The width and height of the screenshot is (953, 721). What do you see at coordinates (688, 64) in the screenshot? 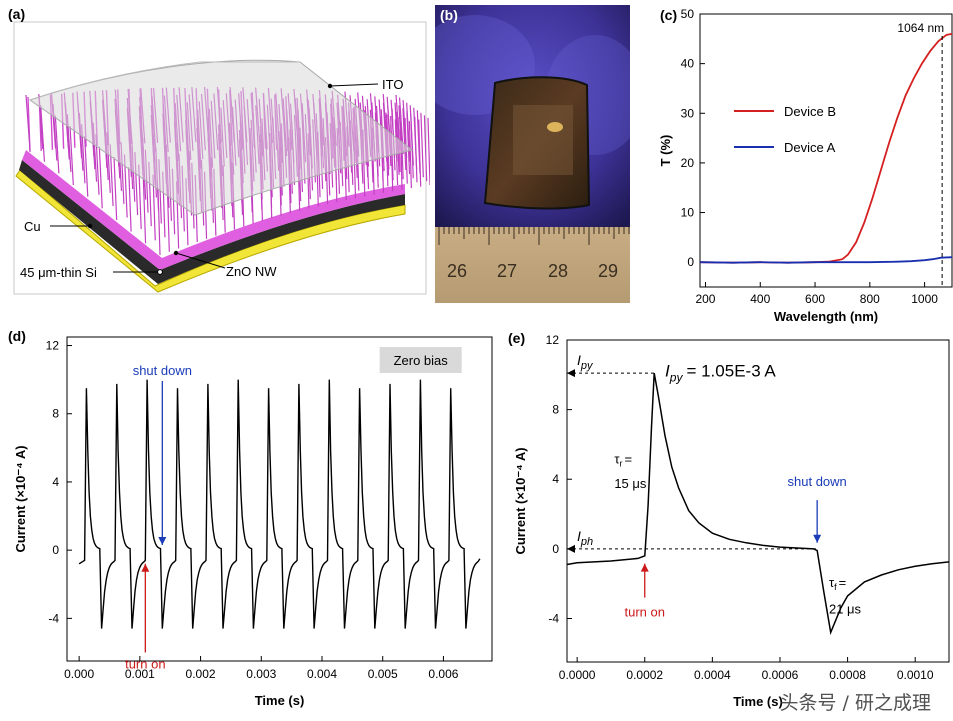
I see `y-tick-label: 40` at bounding box center [688, 64].